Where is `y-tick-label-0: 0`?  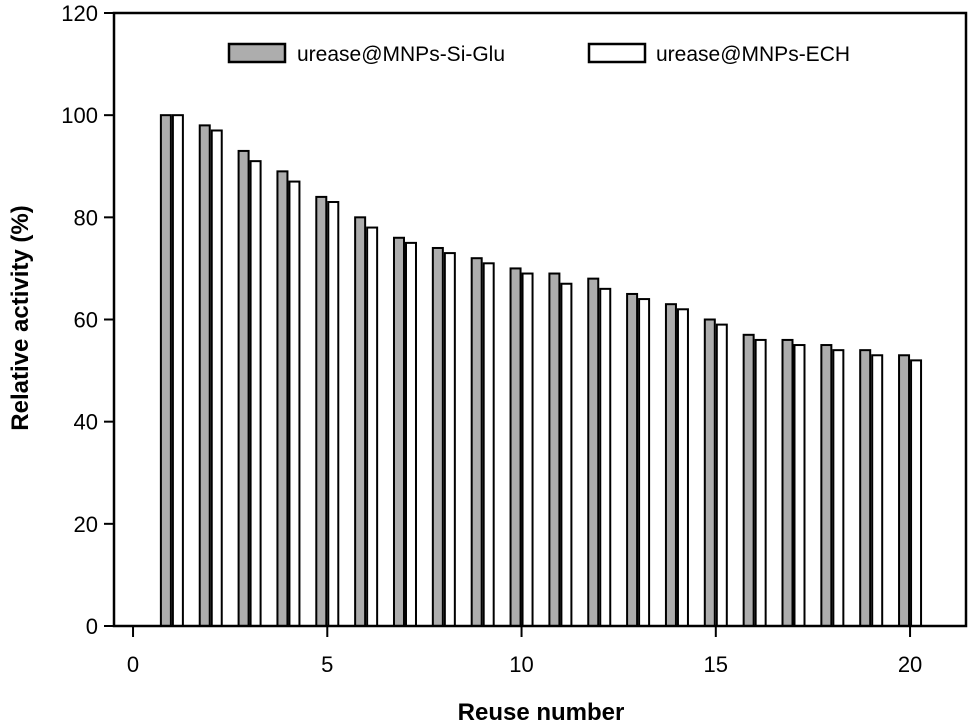 y-tick-label-0: 0 is located at coordinates (92, 626).